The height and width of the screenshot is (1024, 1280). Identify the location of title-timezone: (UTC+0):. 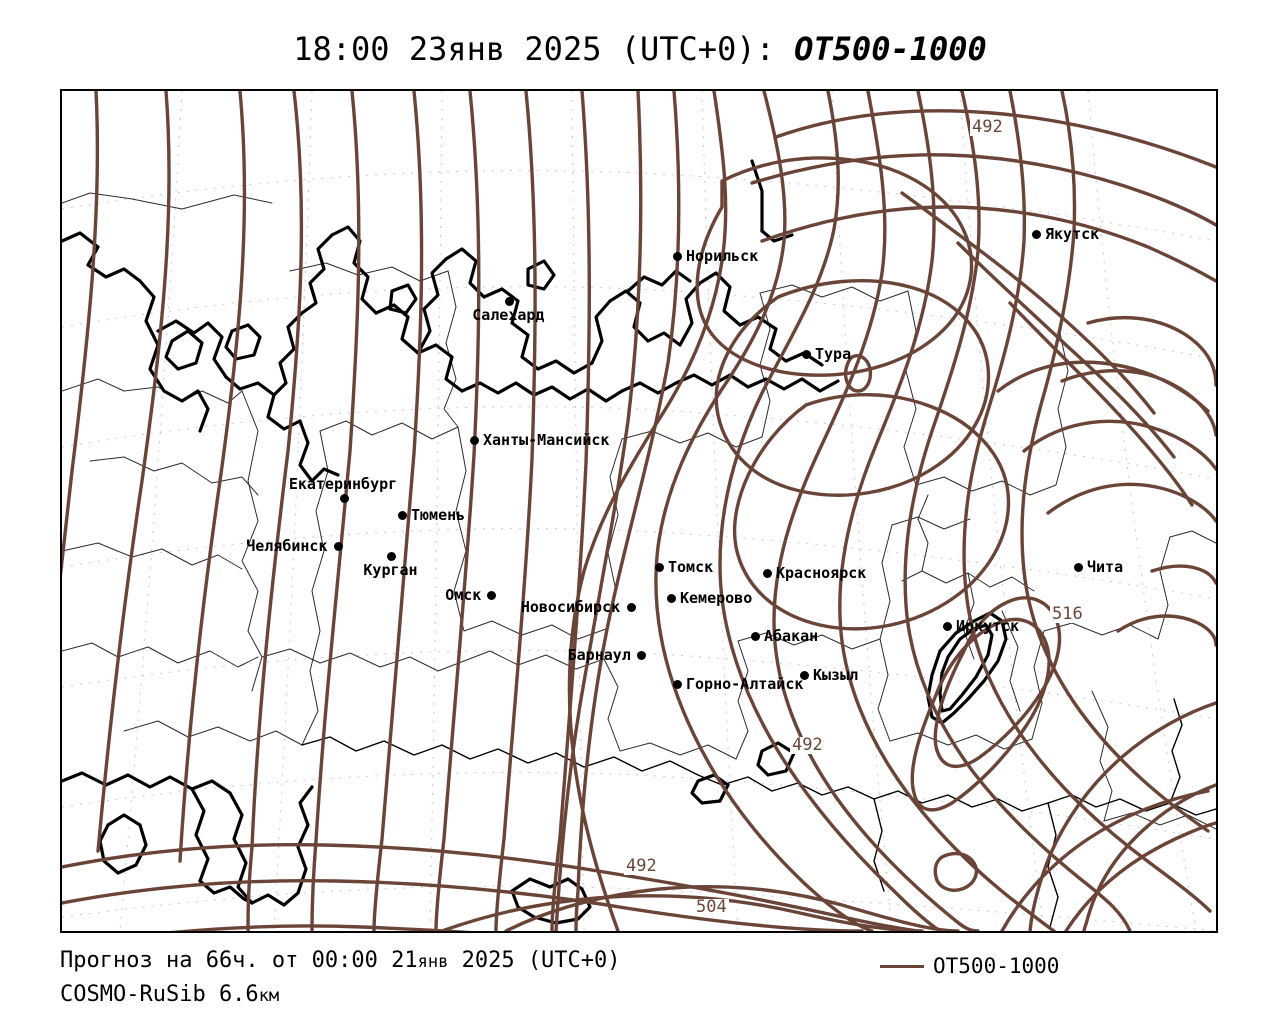
(697, 49).